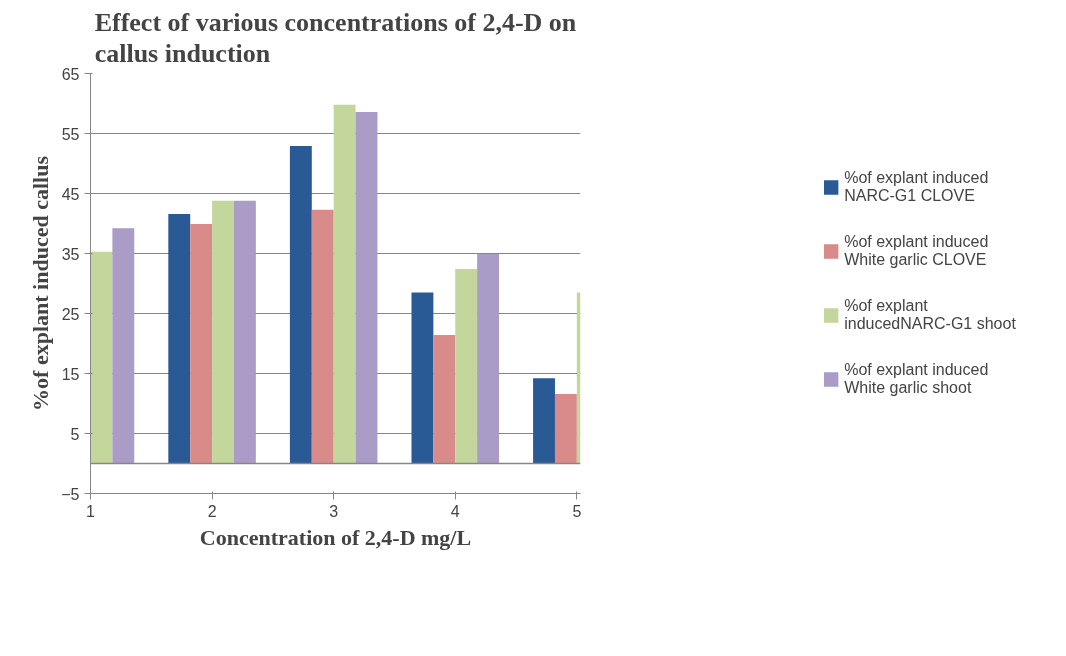  Describe the element at coordinates (577, 511) in the screenshot. I see `x-tick-label: 5` at that location.